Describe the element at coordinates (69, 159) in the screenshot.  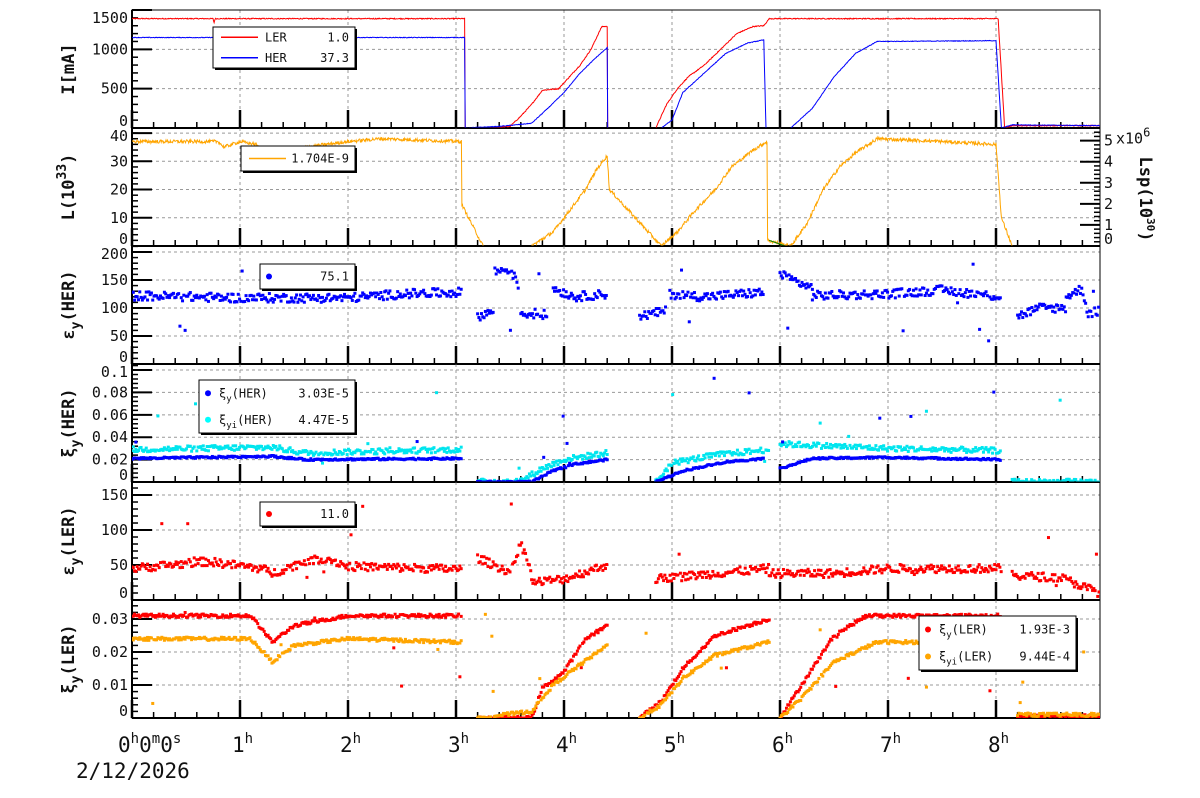
I see `y-label-rest: )` at that location.